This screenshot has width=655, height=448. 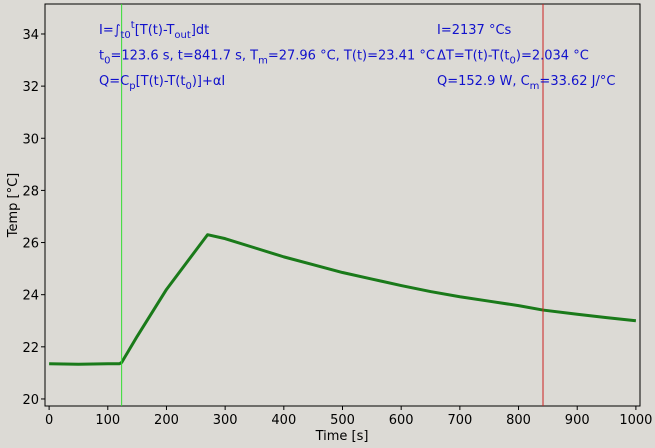 I want to click on x-axis-label: Time [s], so click(x=342, y=436).